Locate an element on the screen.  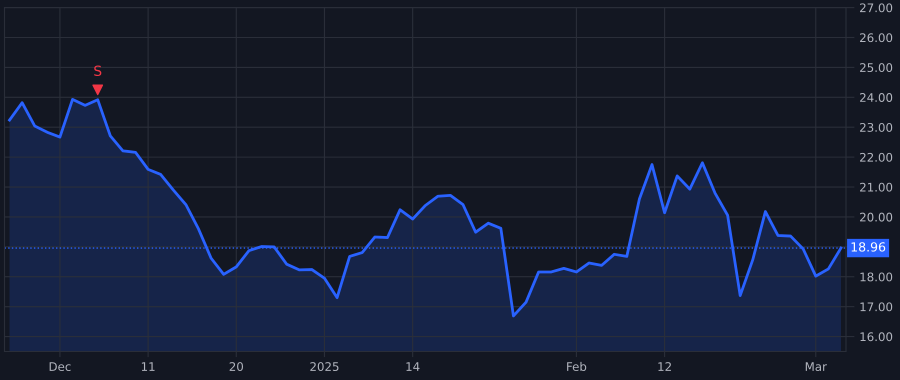
y-tick-label: 23.00 is located at coordinates (876, 127).